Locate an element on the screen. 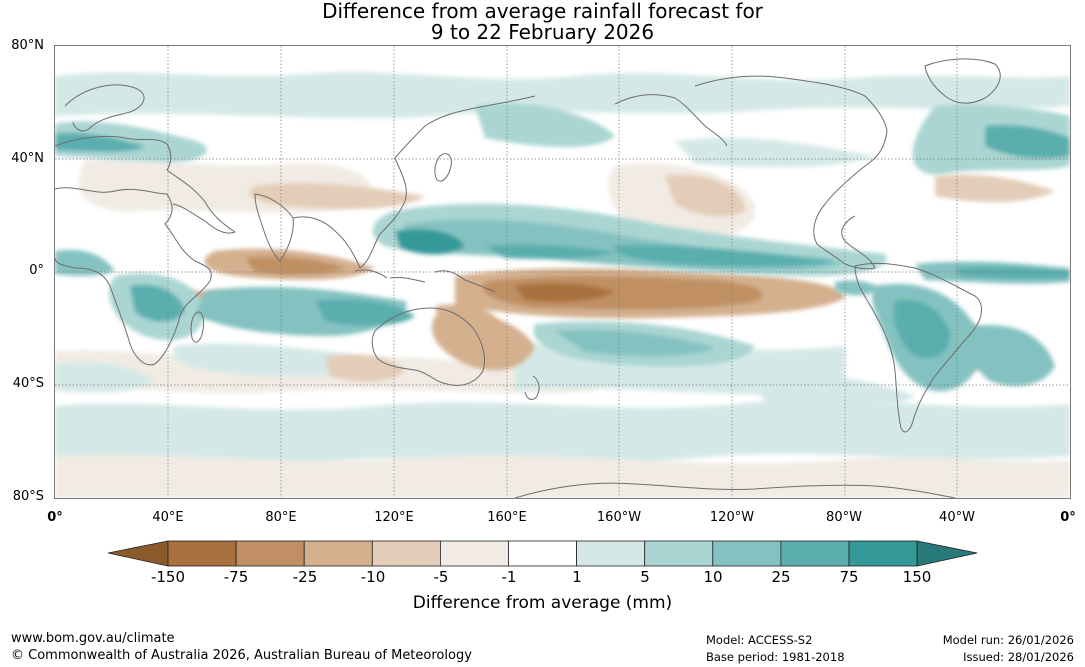 Image resolution: width=1085 pixels, height=667 pixels. lon-label-0-right: 0° is located at coordinates (1068, 517).